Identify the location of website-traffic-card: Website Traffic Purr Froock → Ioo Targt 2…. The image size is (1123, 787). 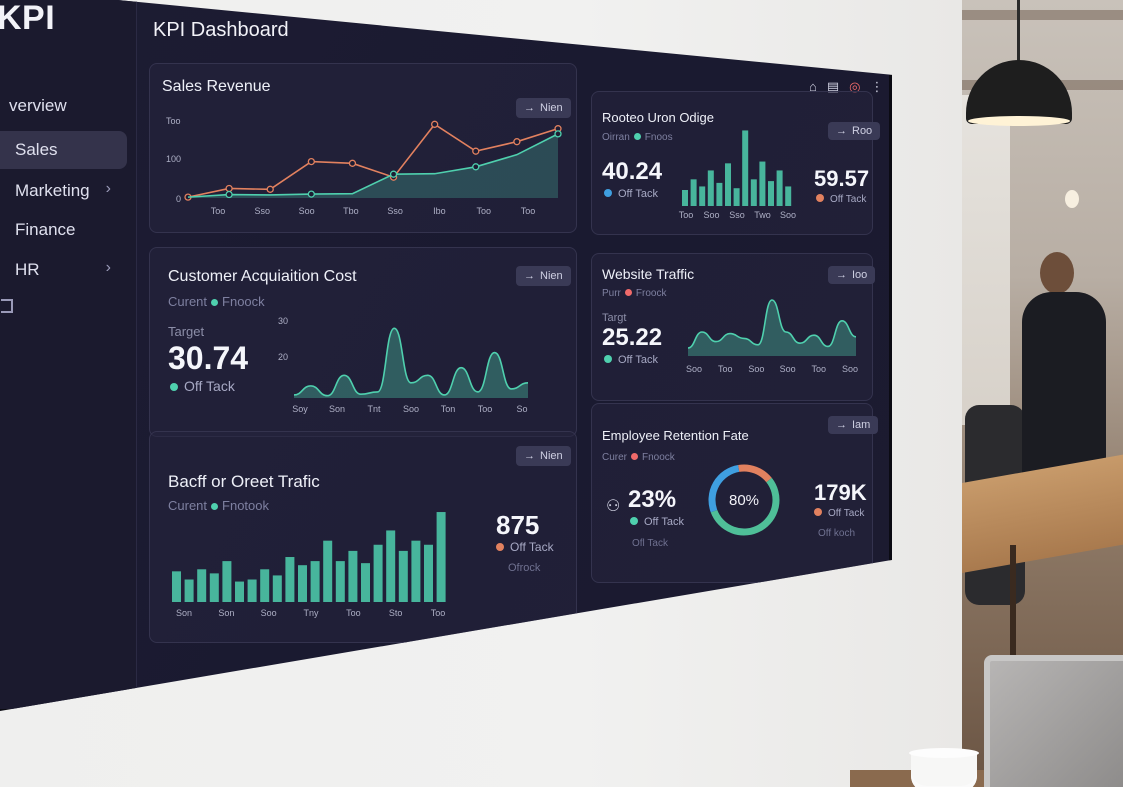
(733, 327).